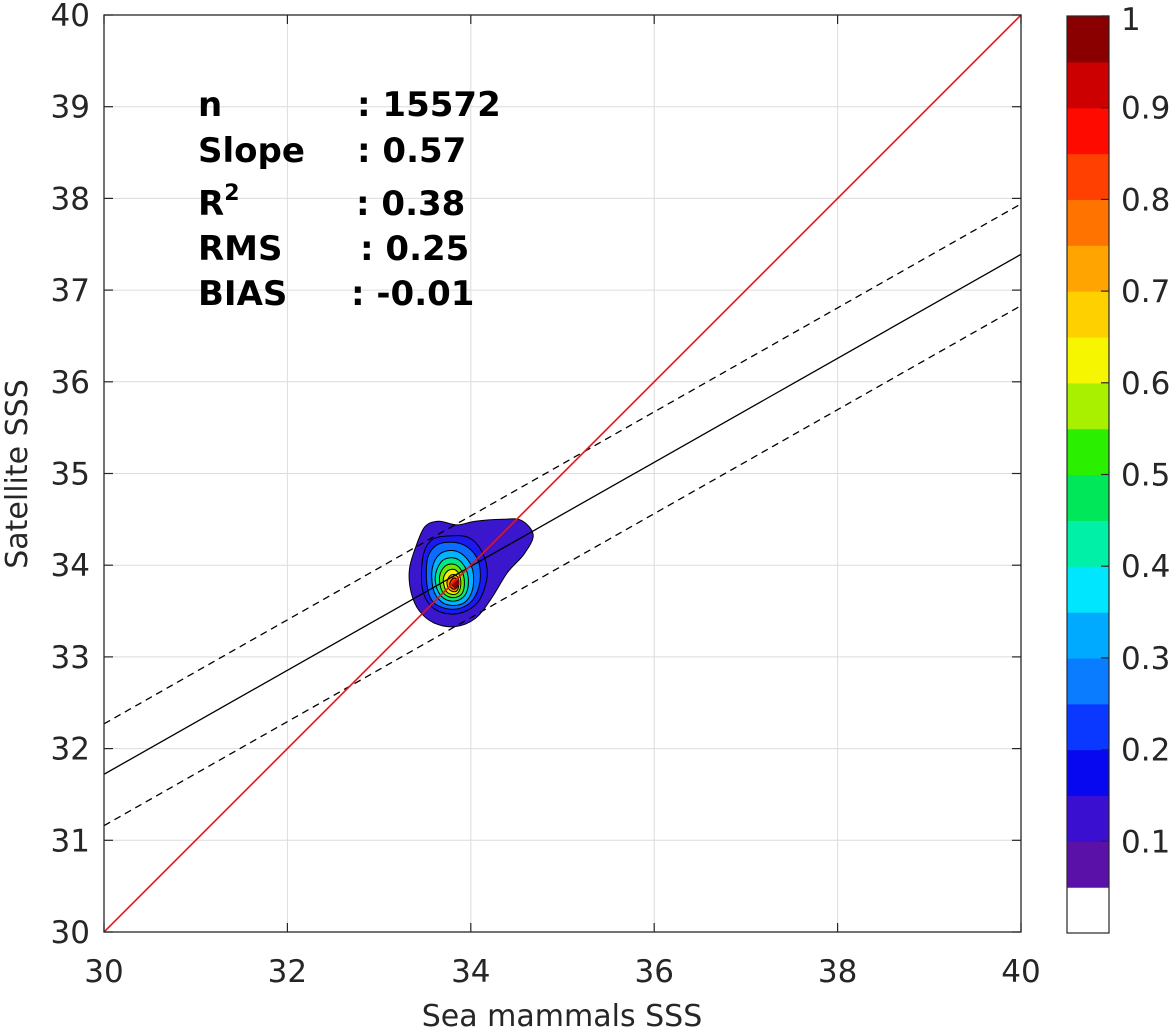  Describe the element at coordinates (251, 151) in the screenshot. I see `stat-label: Slope` at that location.